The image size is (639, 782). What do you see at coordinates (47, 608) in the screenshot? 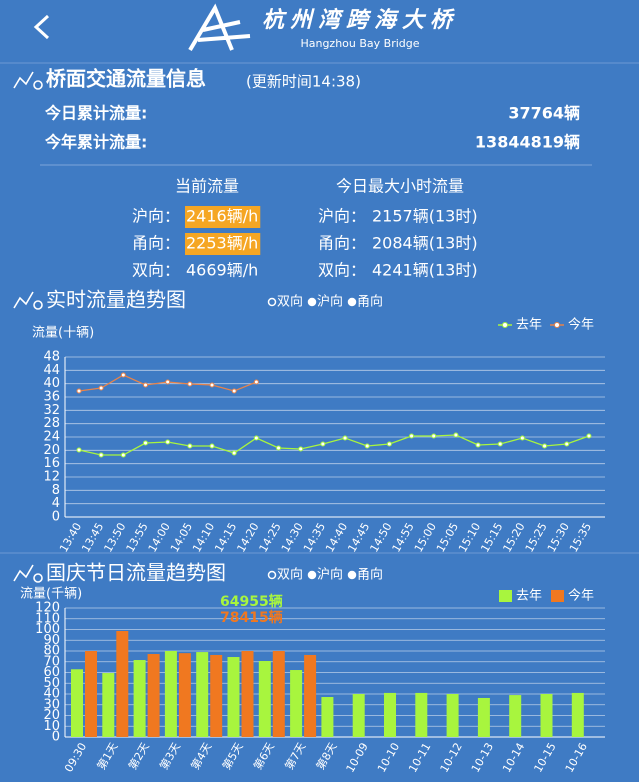
I see `y-tick-label: 120` at bounding box center [47, 608].